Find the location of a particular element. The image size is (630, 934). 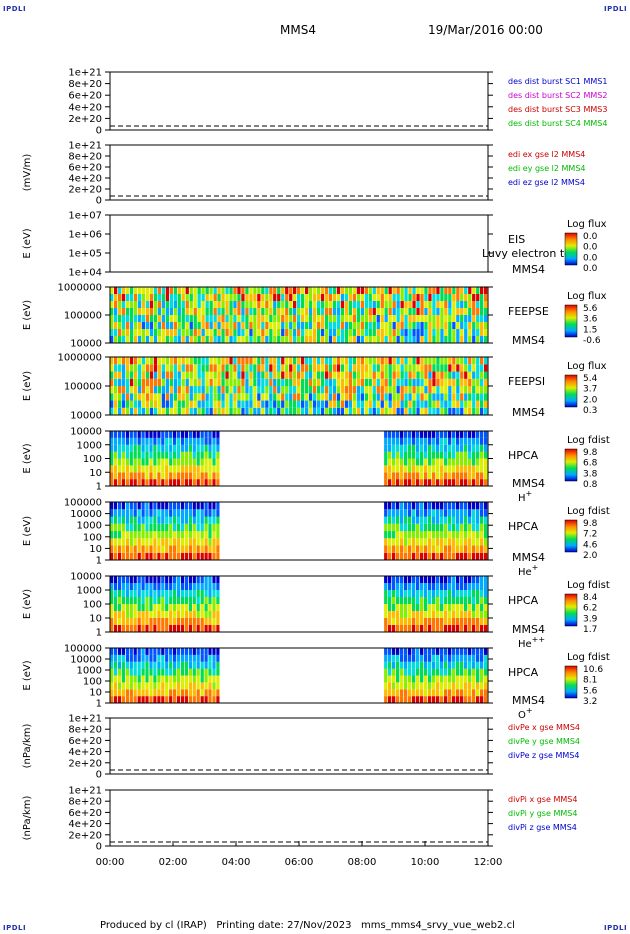

legend-entry: des dist burst SC1 MMS1 is located at coordinates (557, 81).